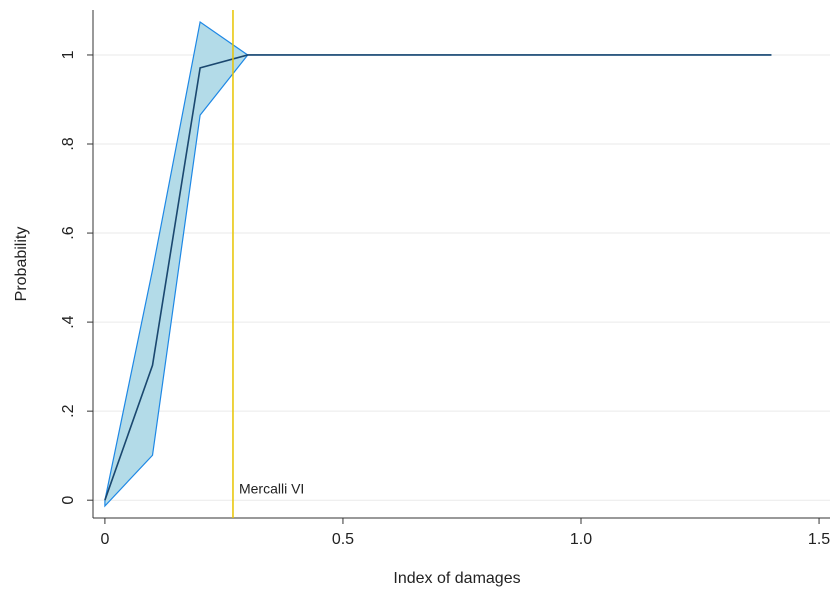 Image resolution: width=835 pixels, height=599 pixels. I want to click on x-tick-label: 1.5, so click(819, 539).